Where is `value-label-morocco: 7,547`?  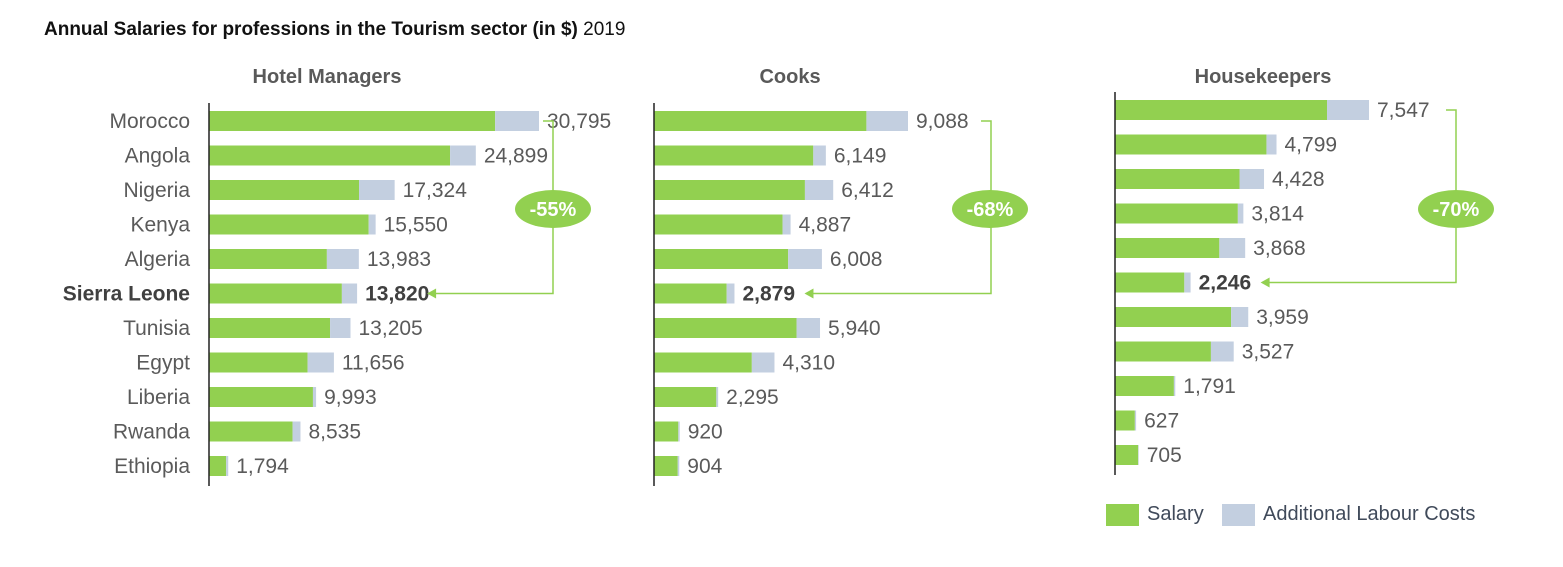 value-label-morocco: 7,547 is located at coordinates (1403, 110).